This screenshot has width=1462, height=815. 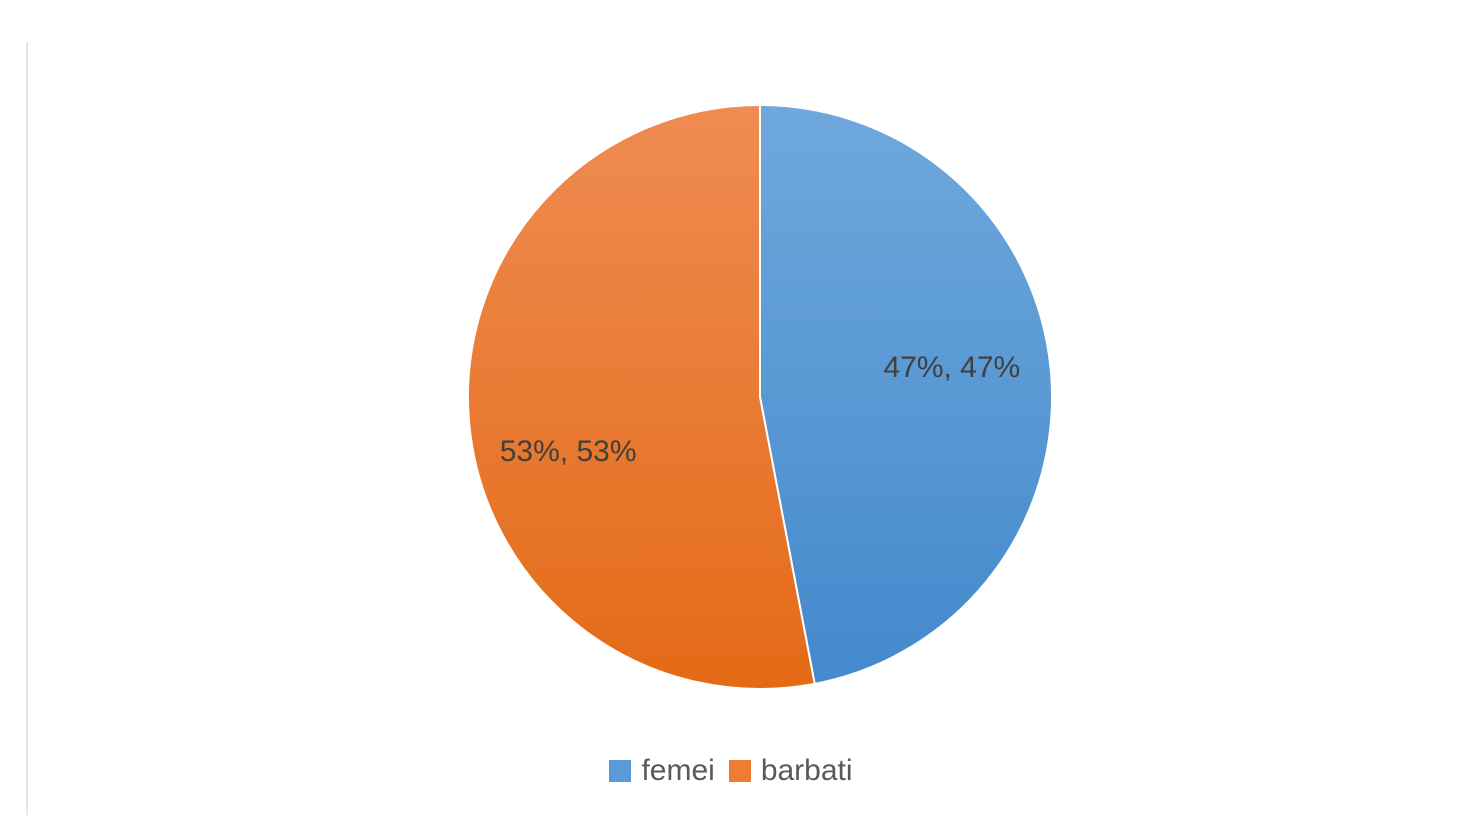 I want to click on data-label-barbati: 53%, 53%, so click(x=568, y=451).